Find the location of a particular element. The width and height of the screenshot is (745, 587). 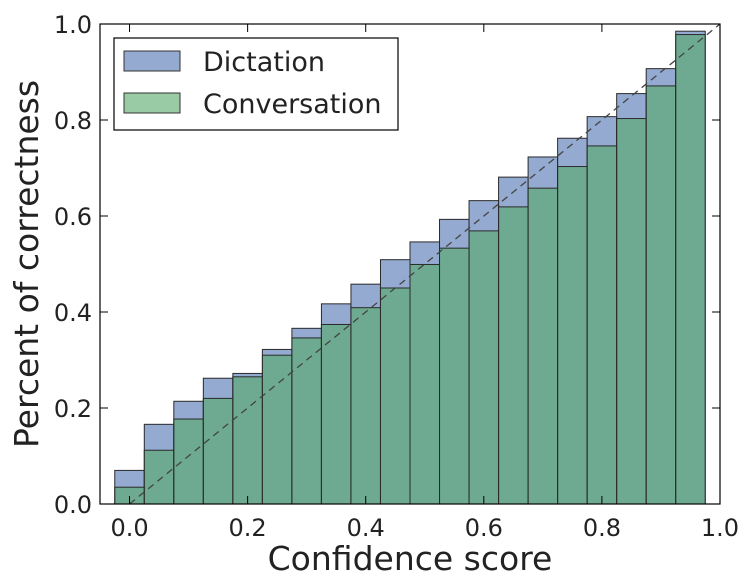

x-tick-label-4: 0.8 is located at coordinates (602, 528).